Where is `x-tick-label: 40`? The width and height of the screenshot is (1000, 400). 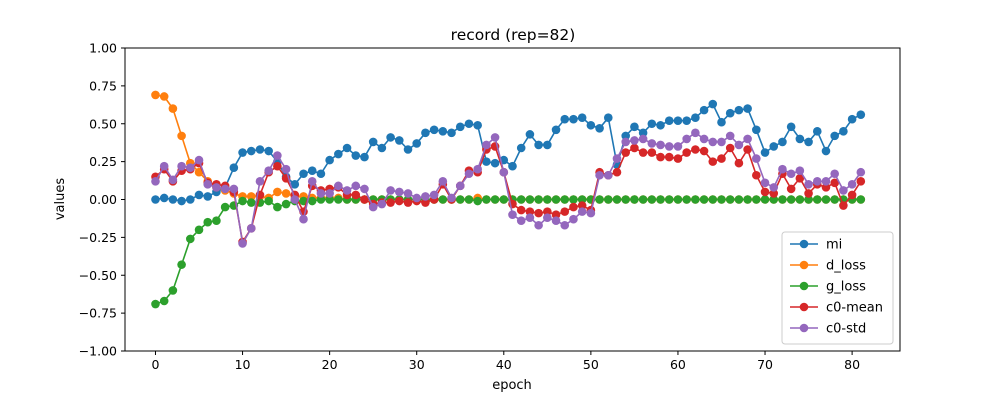 x-tick-label: 40 is located at coordinates (504, 364).